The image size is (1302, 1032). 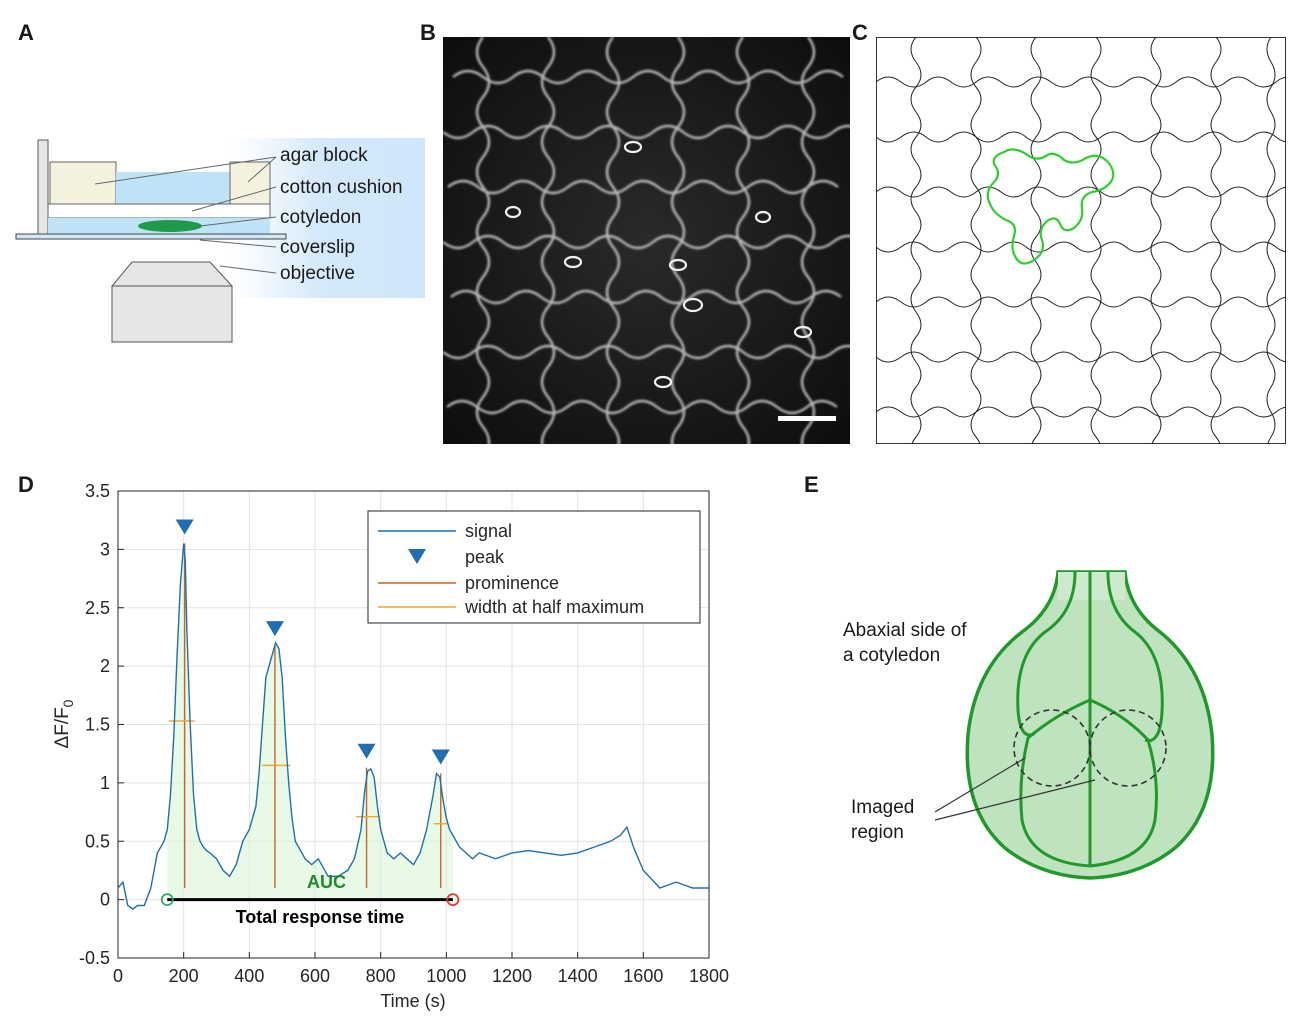 I want to click on x-tick-label-2: 400, so click(x=249, y=976).